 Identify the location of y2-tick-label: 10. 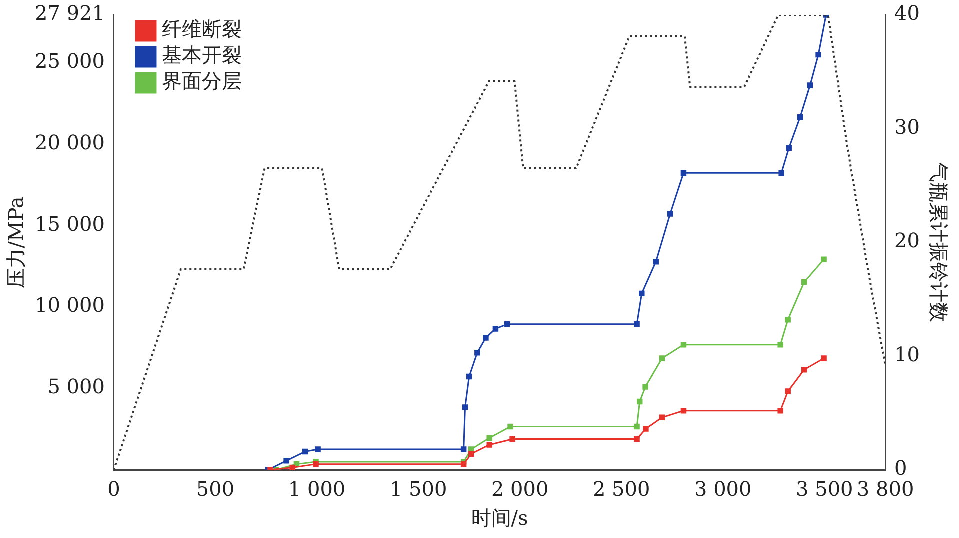
(907, 354).